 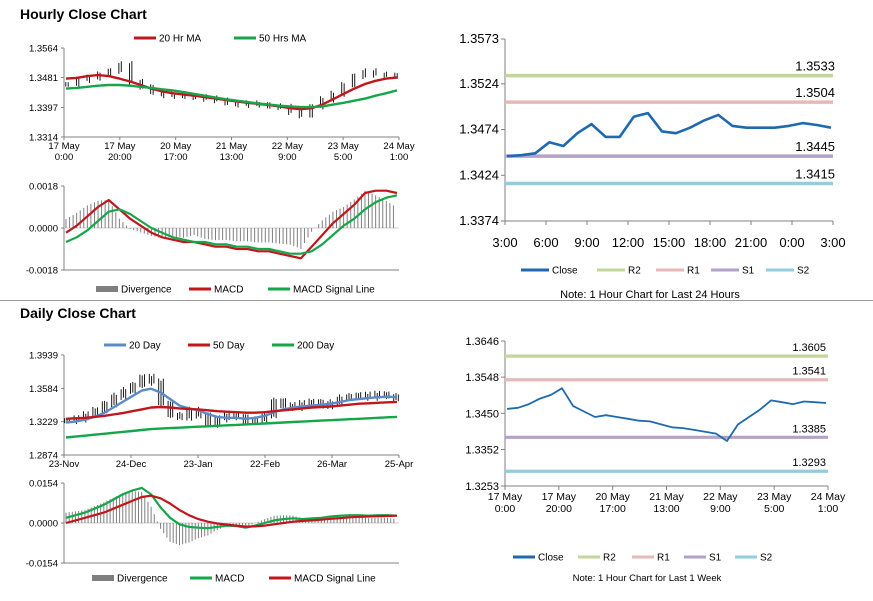 What do you see at coordinates (715, 558) in the screenshot?
I see `daily-levels-legend-3-label: S1` at bounding box center [715, 558].